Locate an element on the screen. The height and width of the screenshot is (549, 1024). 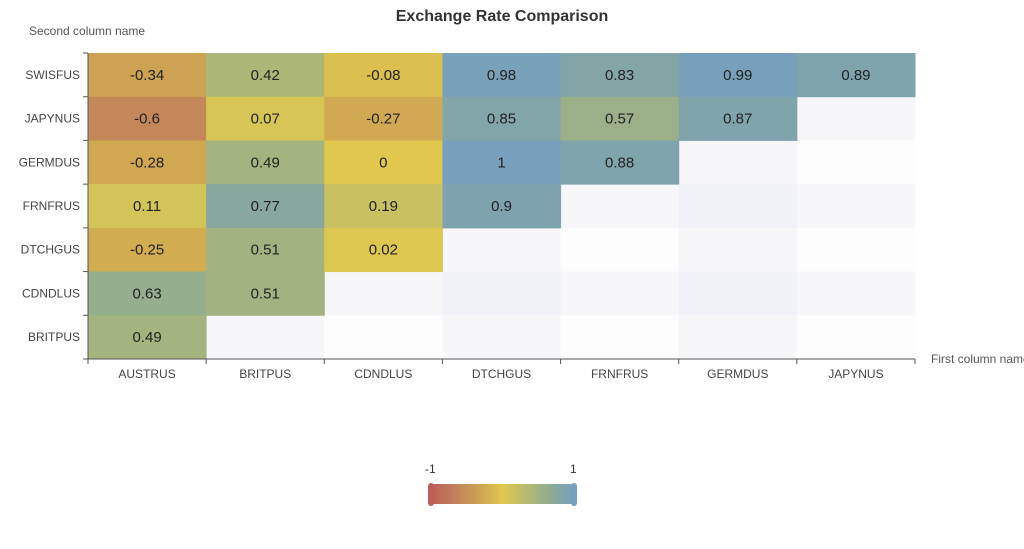
cell-value-label: 0.83 is located at coordinates (619, 75).